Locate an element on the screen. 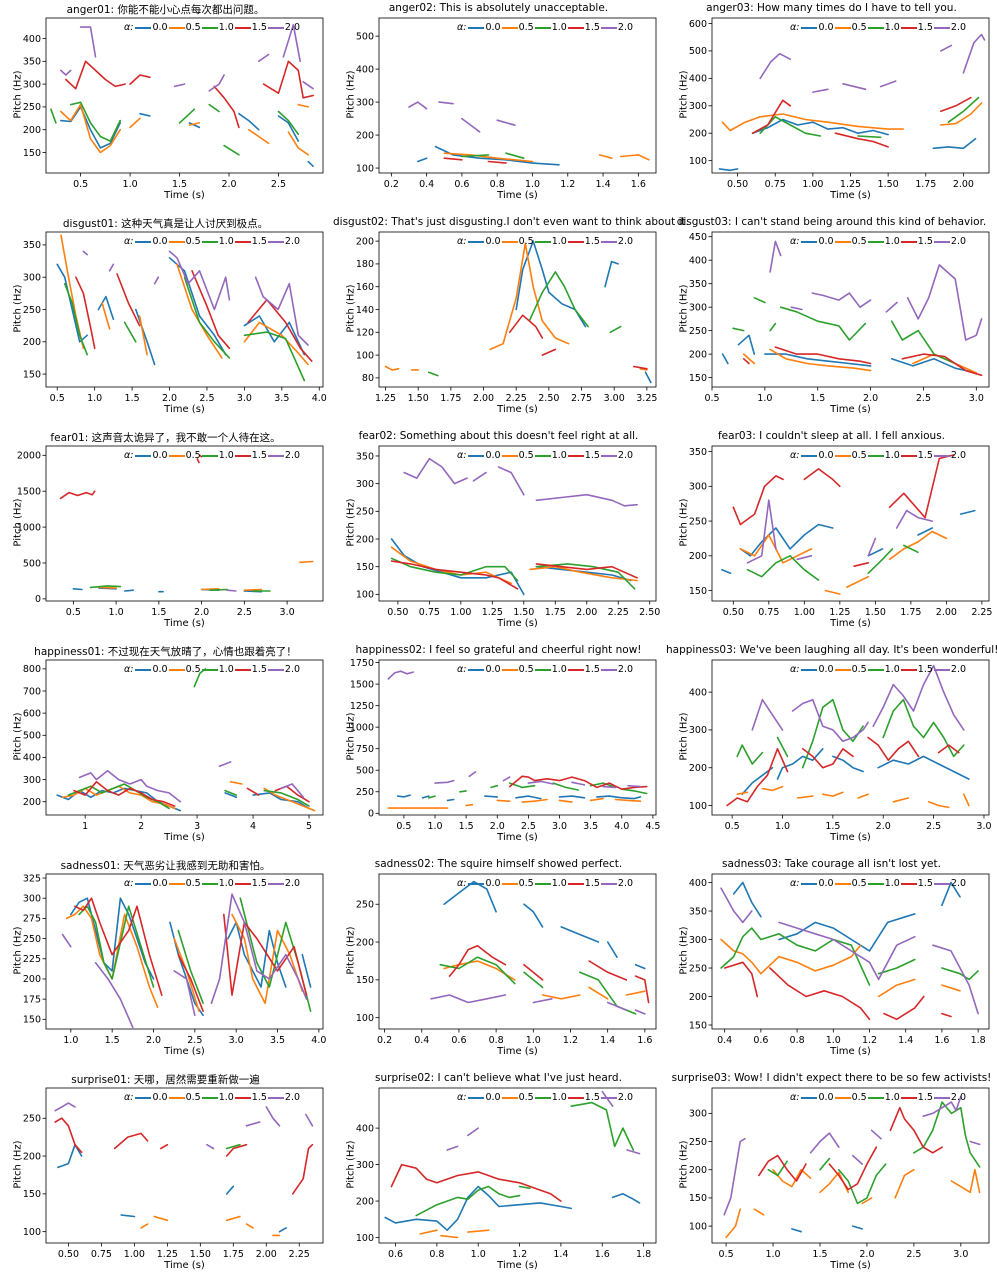 The width and height of the screenshot is (997, 1283). y-tick-label: 500 is located at coordinates (365, 771).